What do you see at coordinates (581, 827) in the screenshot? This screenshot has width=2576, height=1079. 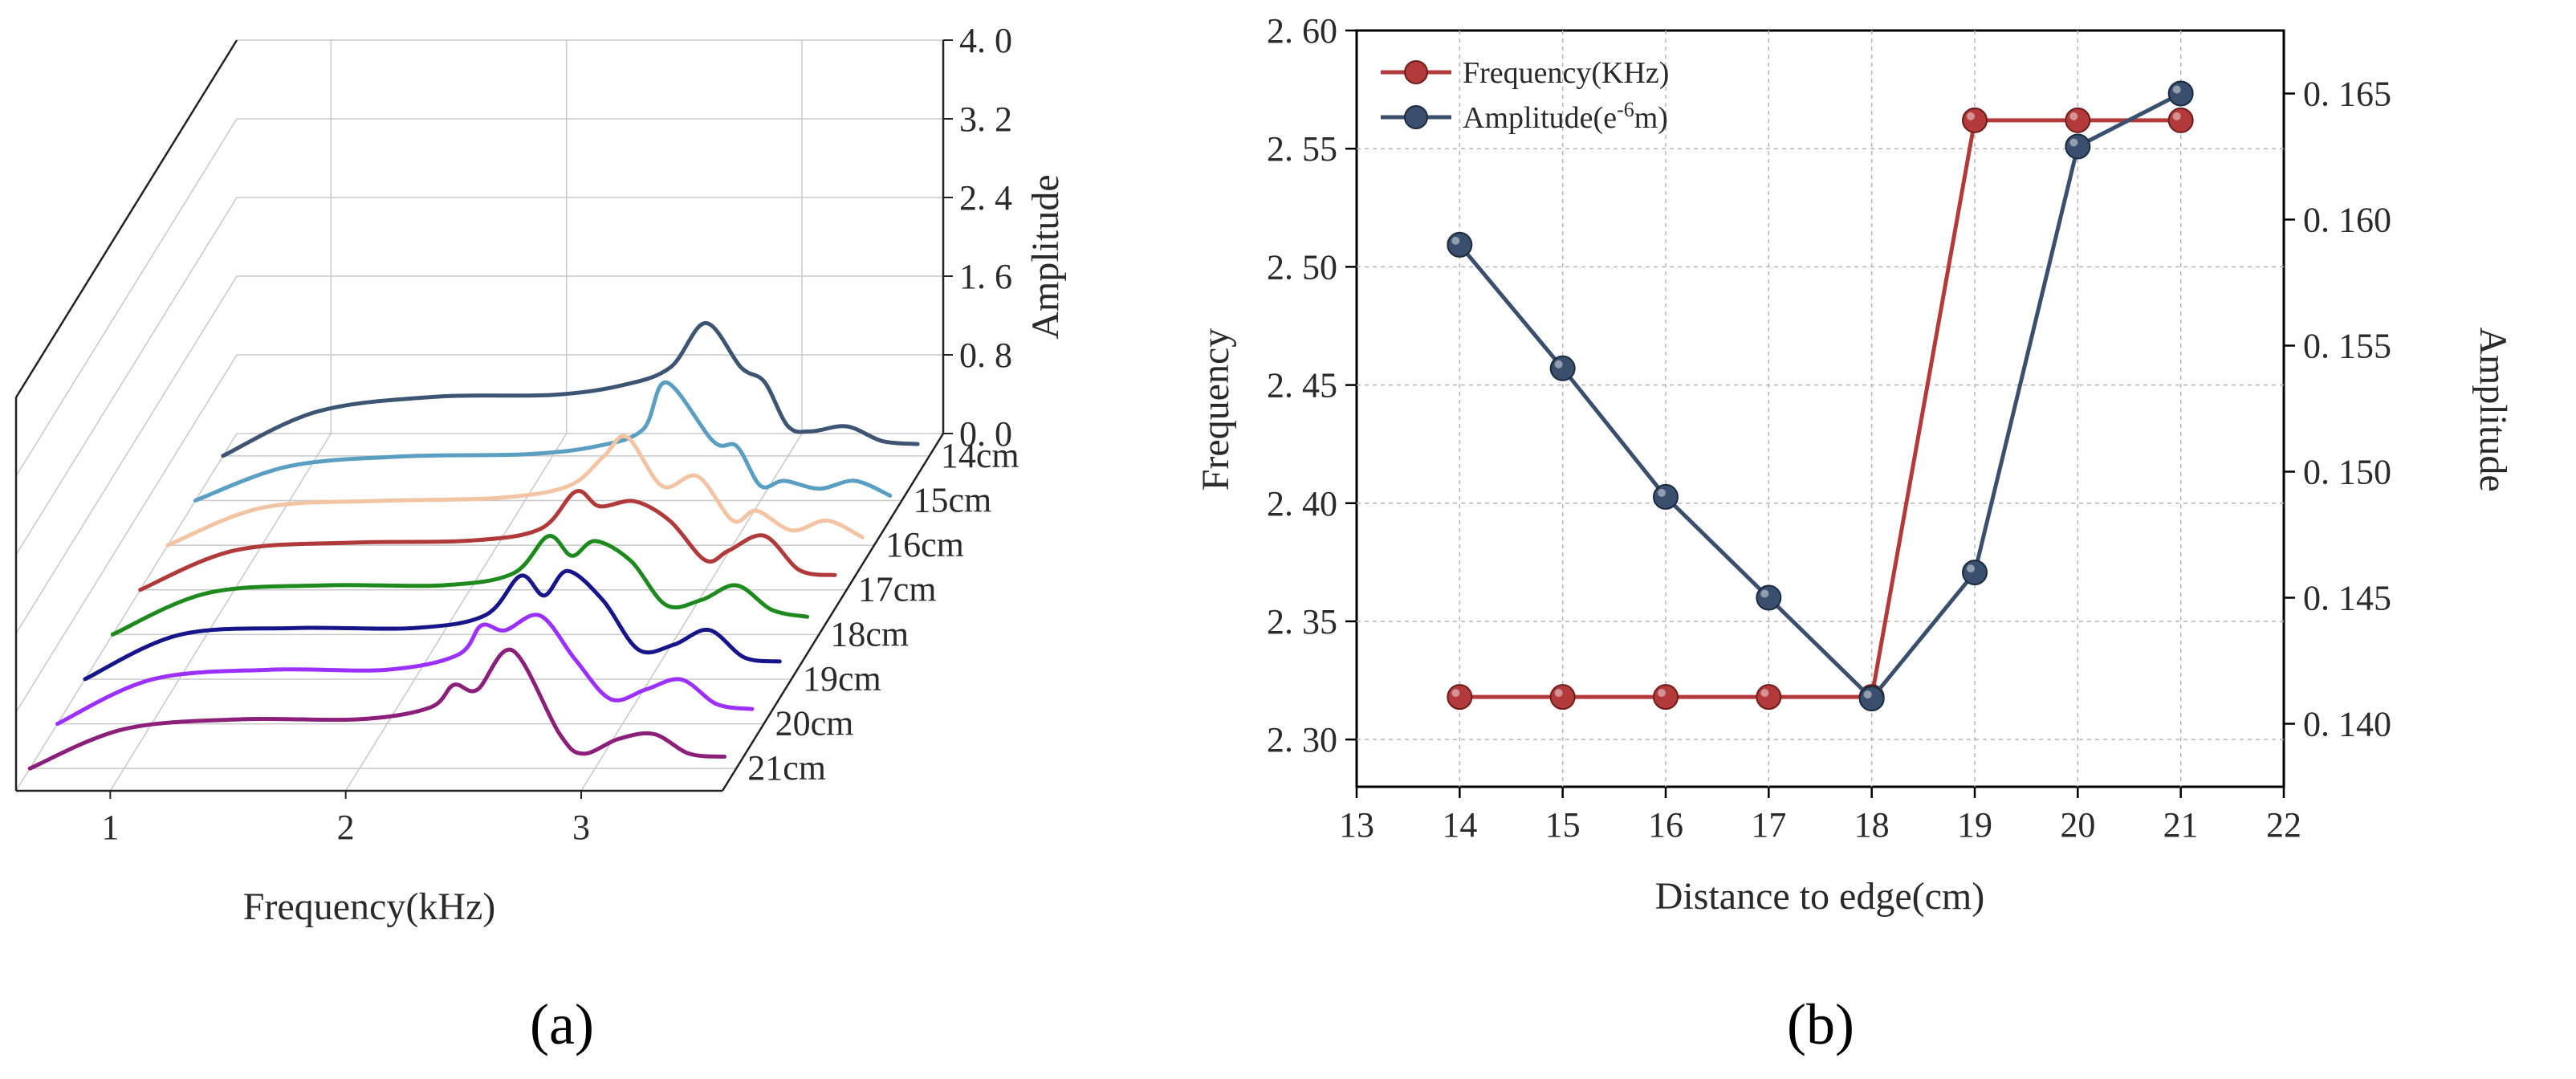 I see `x-tick-label-3: 3` at bounding box center [581, 827].